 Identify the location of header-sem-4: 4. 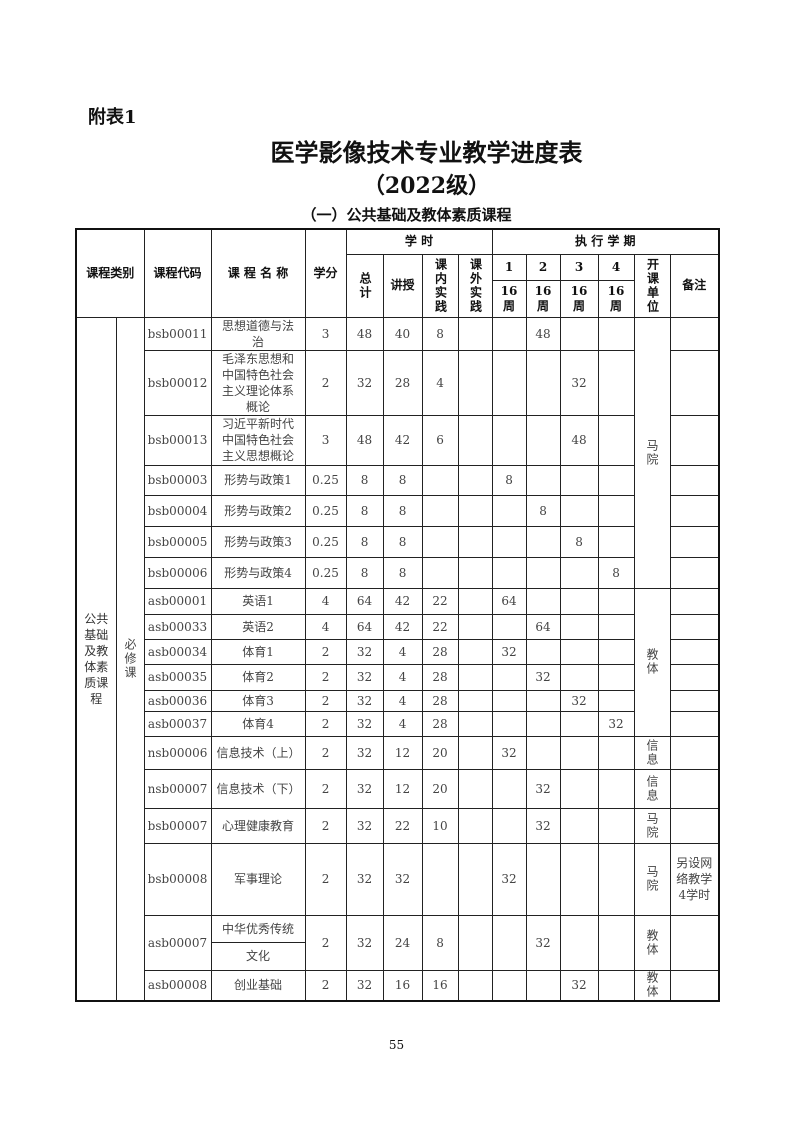
(616, 267).